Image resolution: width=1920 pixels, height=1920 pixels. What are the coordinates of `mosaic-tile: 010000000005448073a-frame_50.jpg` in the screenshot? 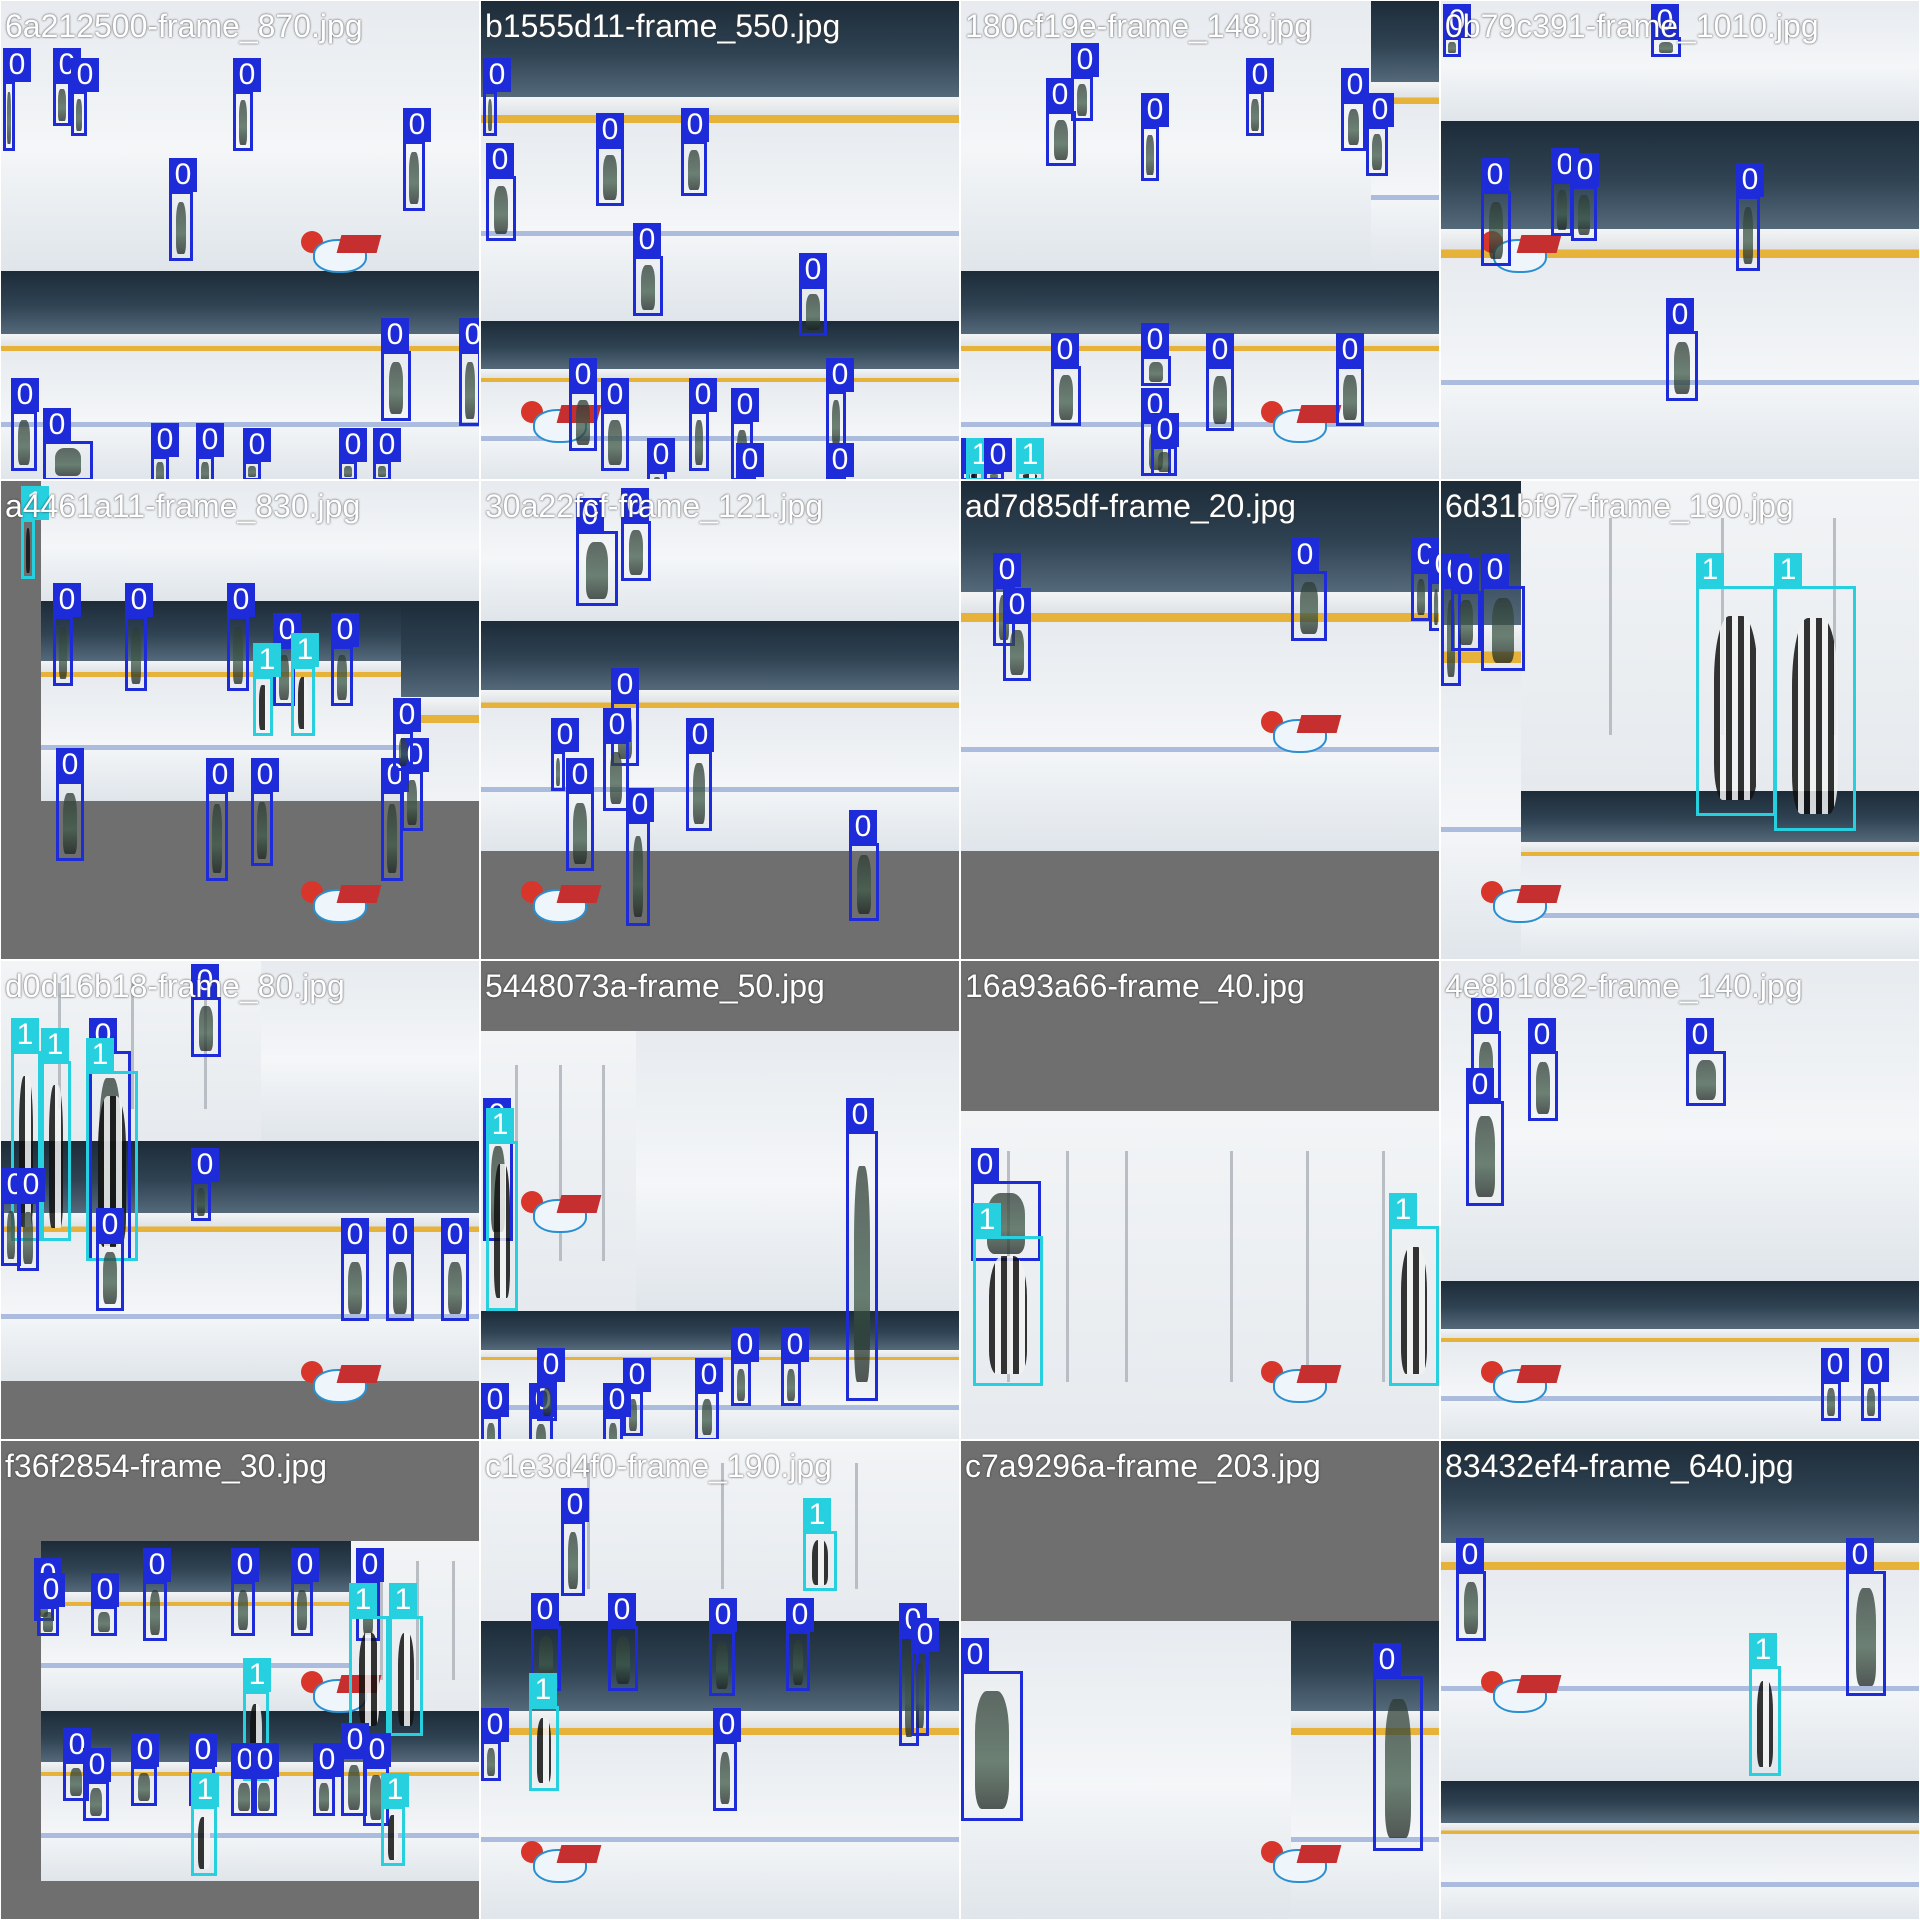 It's located at (720, 1200).